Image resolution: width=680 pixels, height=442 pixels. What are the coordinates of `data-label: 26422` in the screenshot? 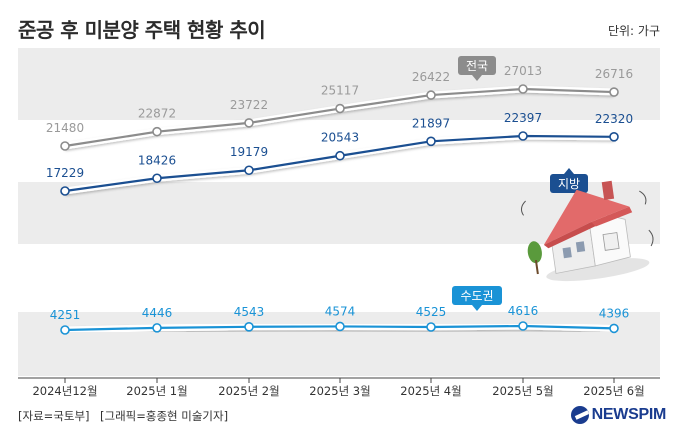 It's located at (431, 77).